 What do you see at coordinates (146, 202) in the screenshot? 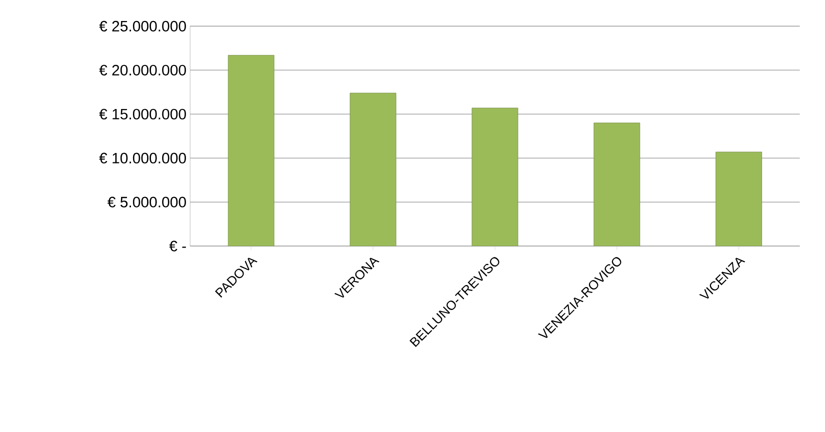
I see `y-tick-label: € 5.000.000` at bounding box center [146, 202].